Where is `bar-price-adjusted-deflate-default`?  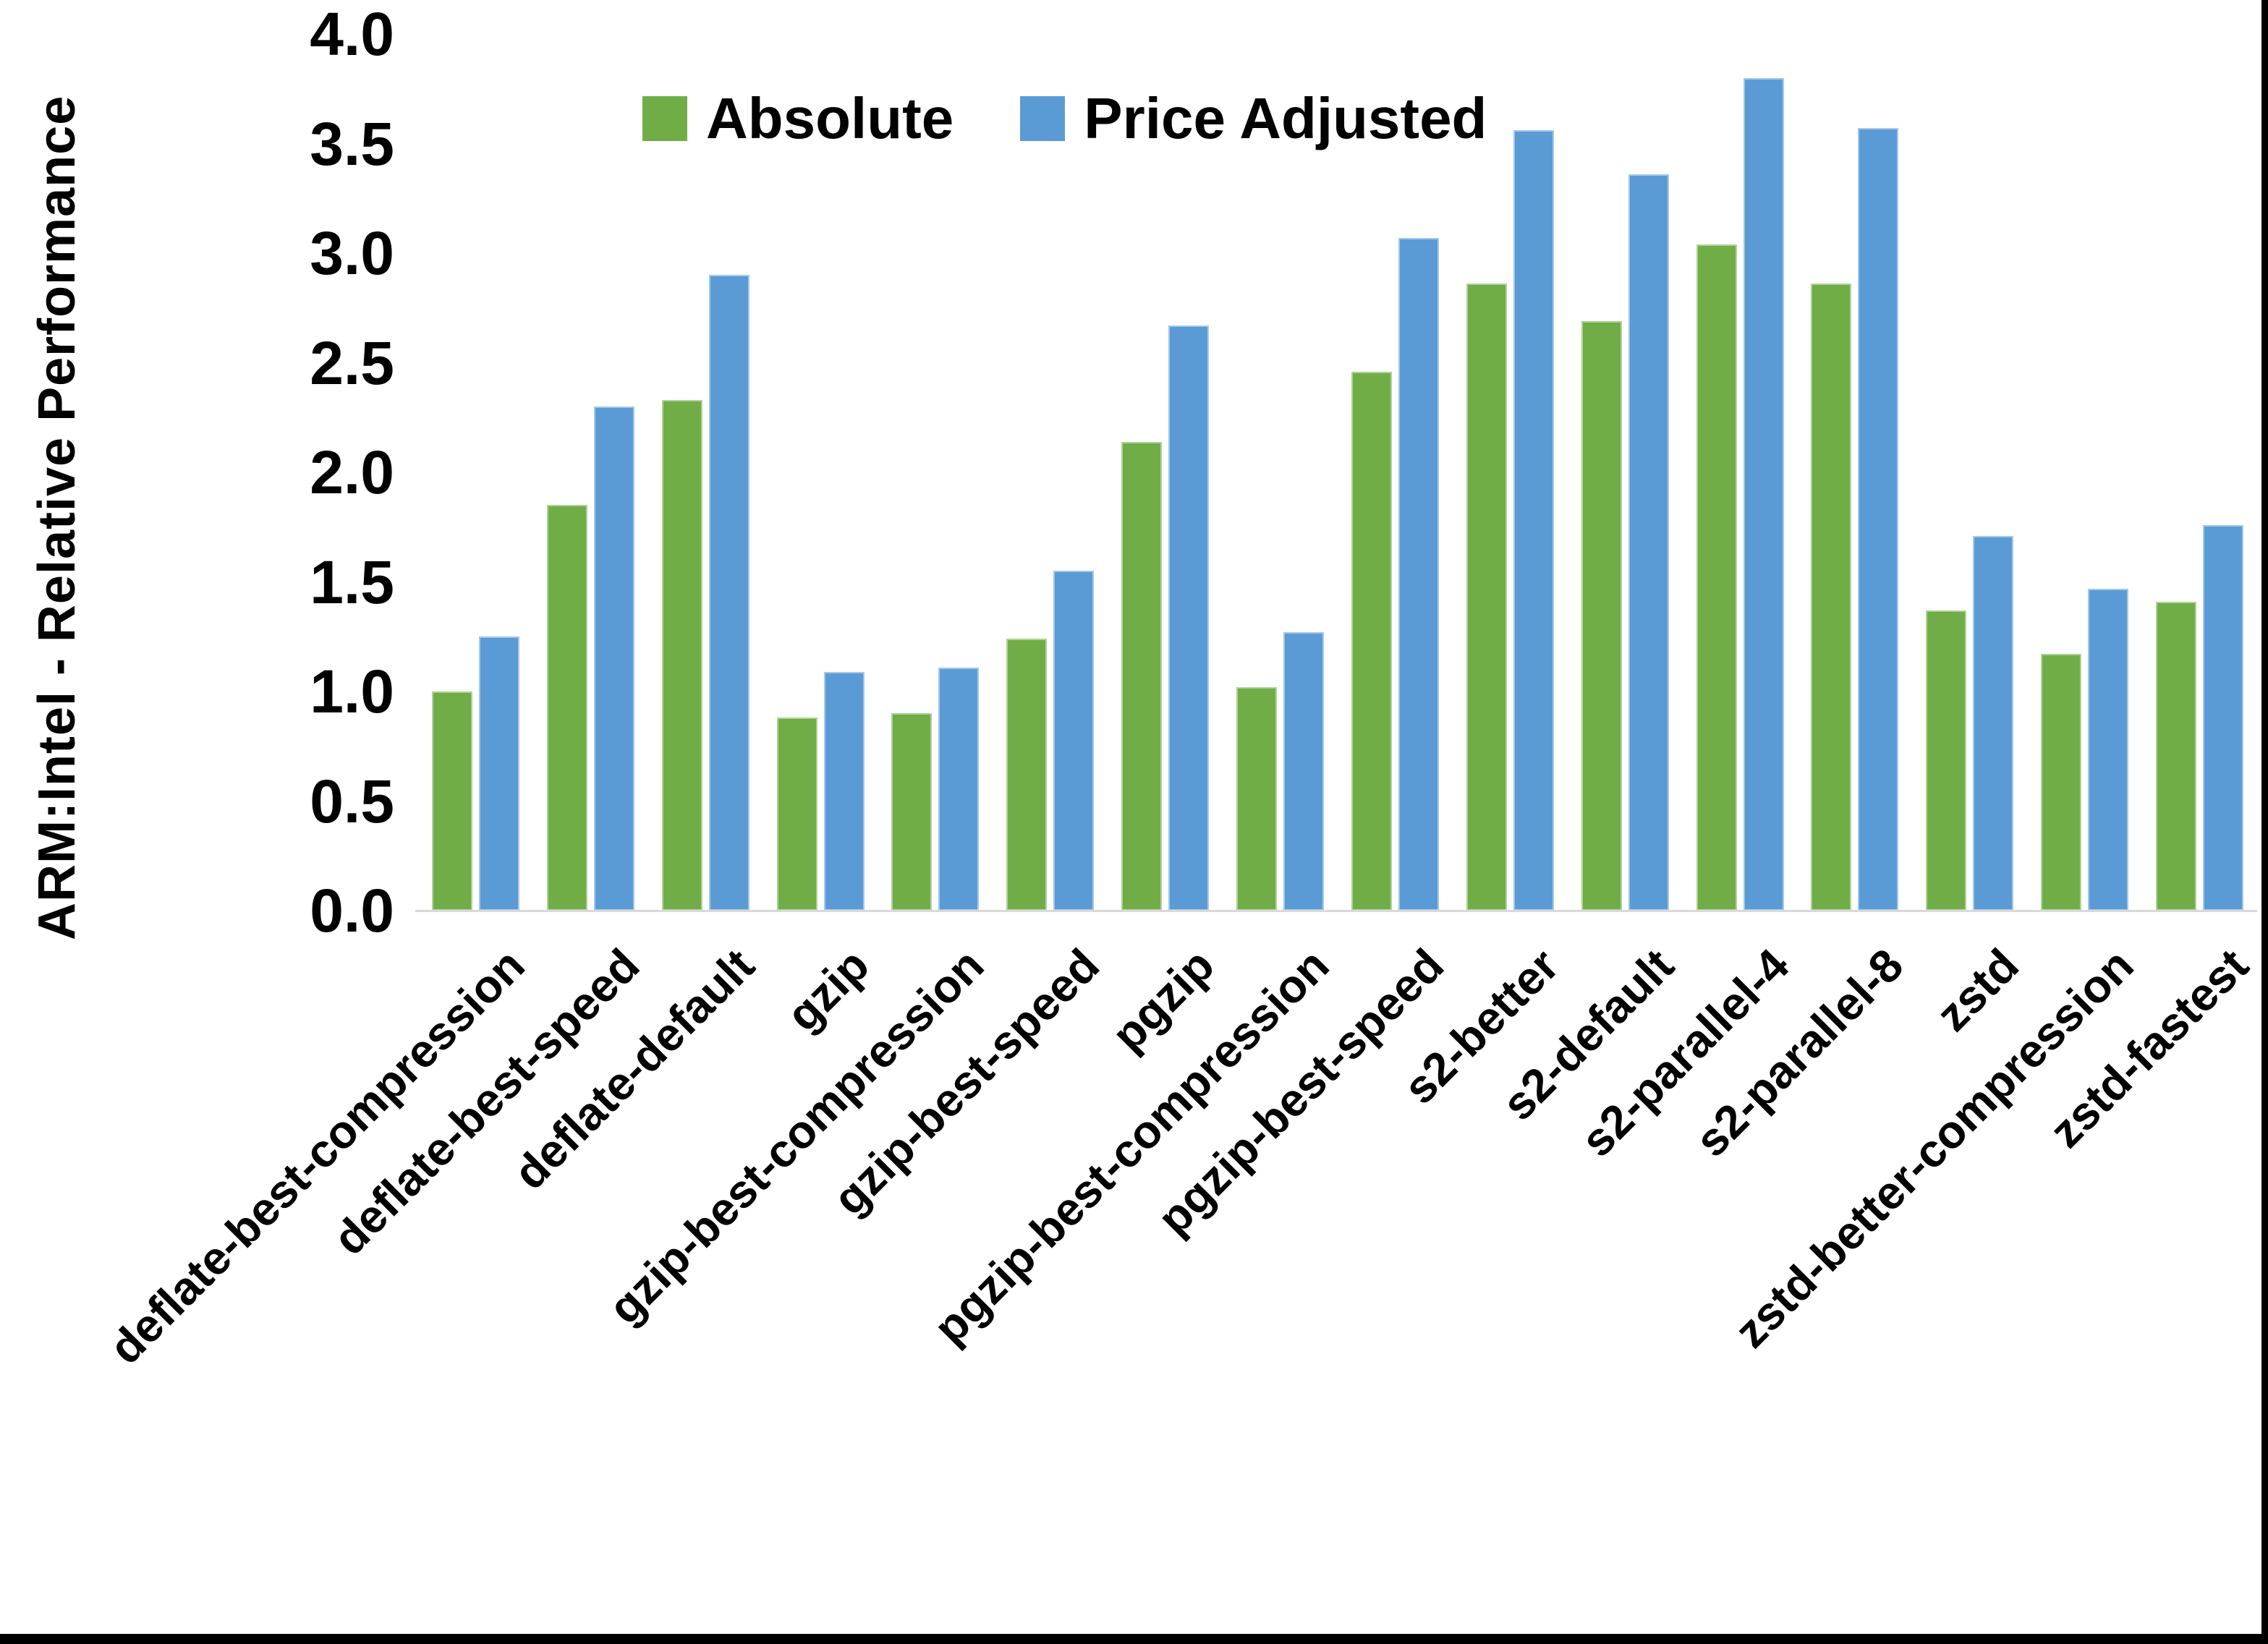 bar-price-adjusted-deflate-default is located at coordinates (728, 593).